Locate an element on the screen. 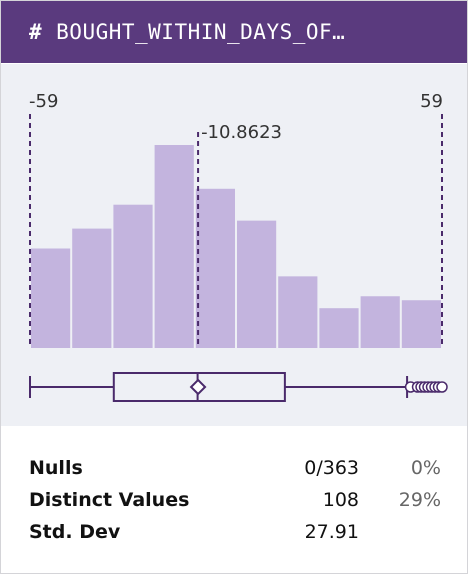  stat-label: Distinct Values is located at coordinates (109, 500).